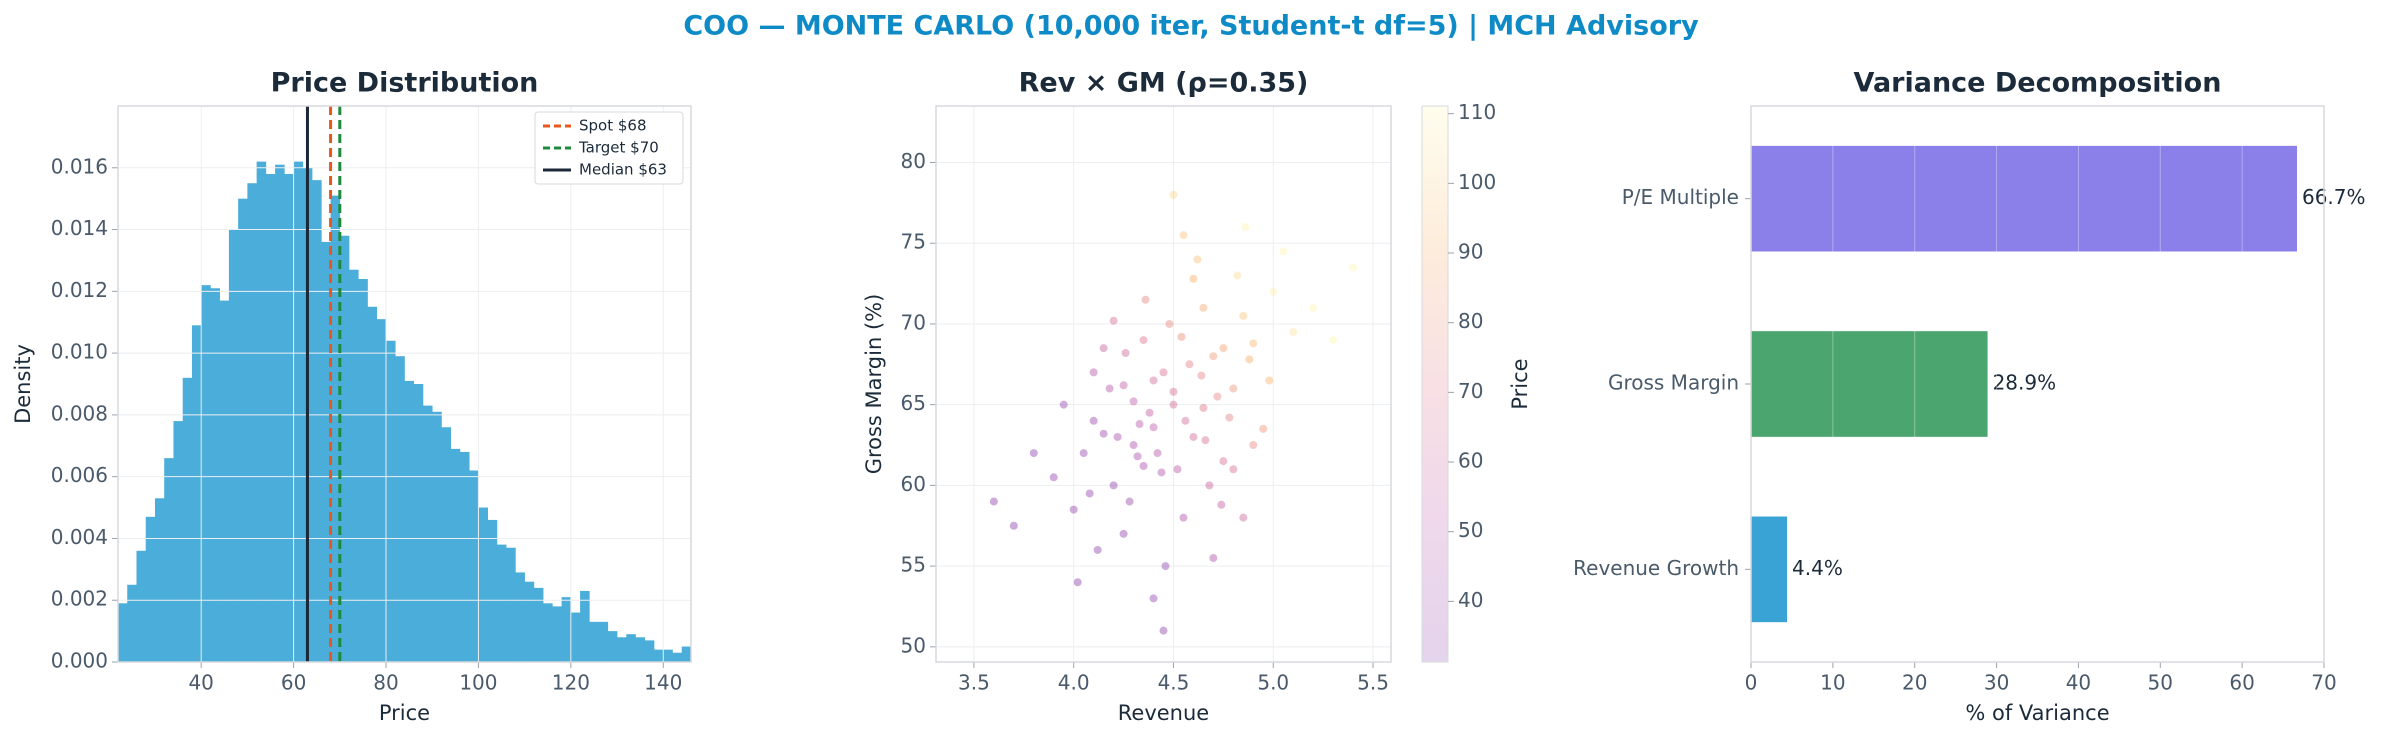  What do you see at coordinates (613, 126) in the screenshot?
I see `legend-label: Spot $68` at bounding box center [613, 126].